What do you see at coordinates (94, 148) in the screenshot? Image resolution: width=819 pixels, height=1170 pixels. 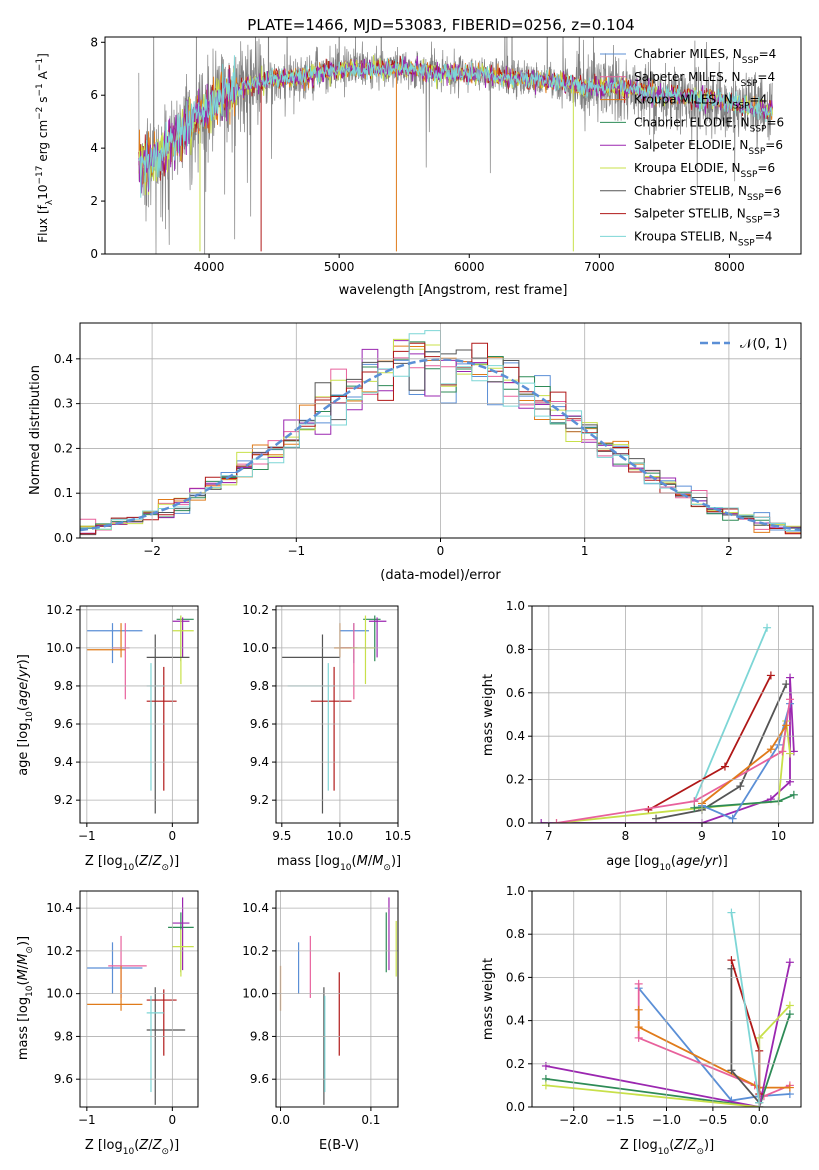 I see `y-tick-label: 4` at bounding box center [94, 148].